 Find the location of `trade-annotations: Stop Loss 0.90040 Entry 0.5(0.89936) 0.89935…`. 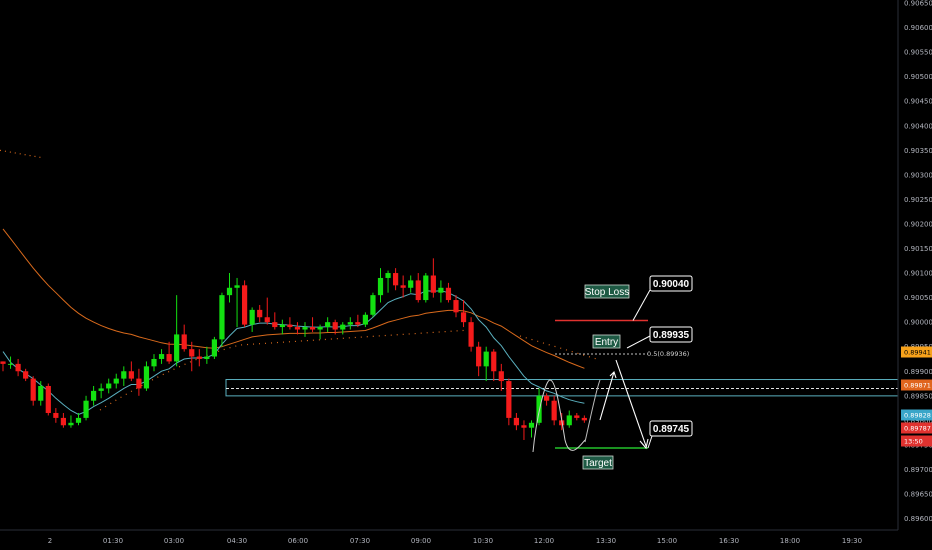

trade-annotations: Stop Loss 0.90040 Entry 0.5(0.89936) 0.89935… is located at coordinates (612, 372).